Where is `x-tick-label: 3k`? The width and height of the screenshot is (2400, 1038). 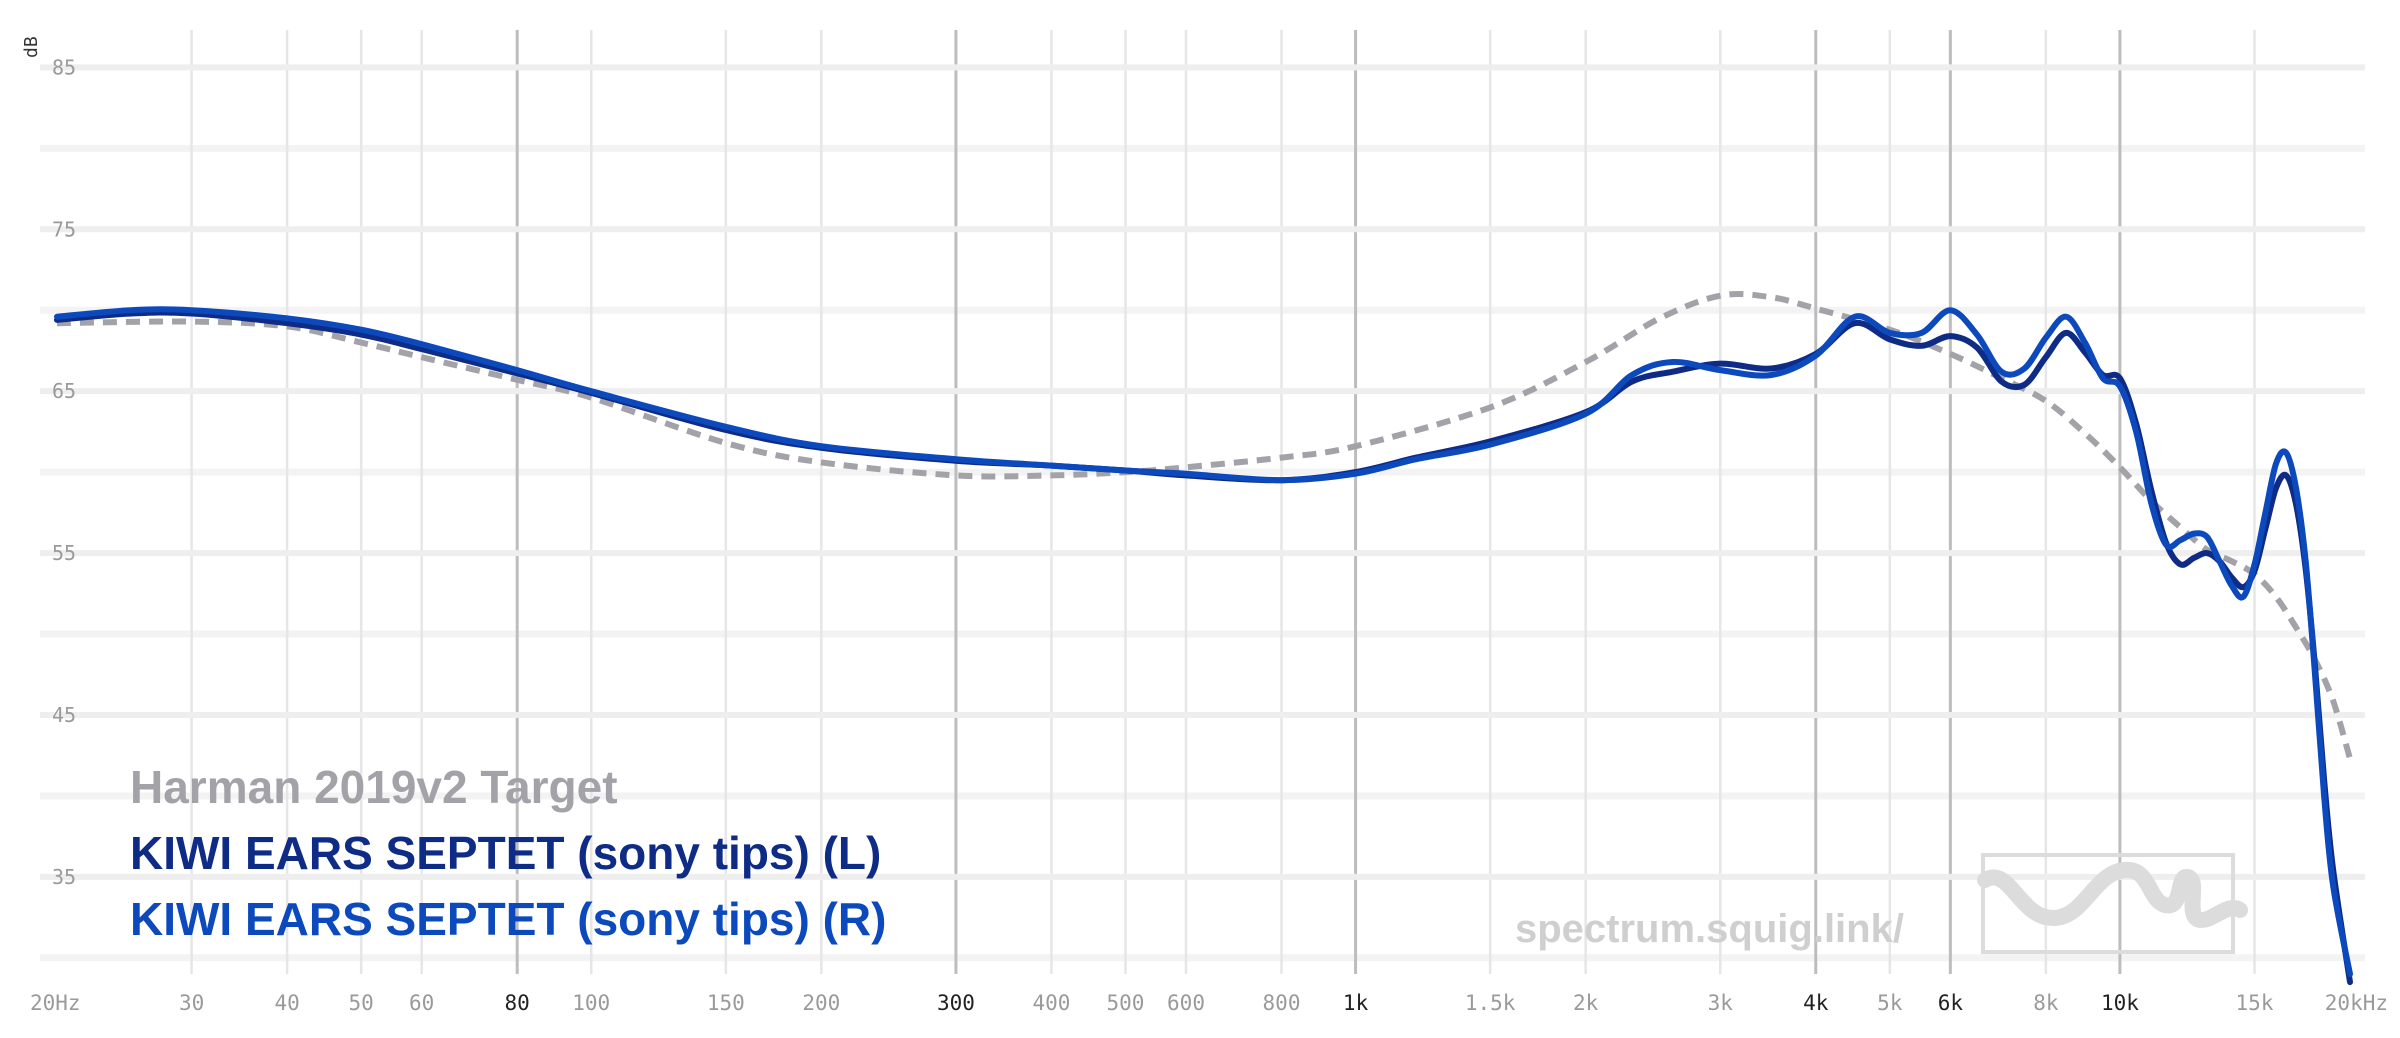 x-tick-label: 3k is located at coordinates (1721, 1003).